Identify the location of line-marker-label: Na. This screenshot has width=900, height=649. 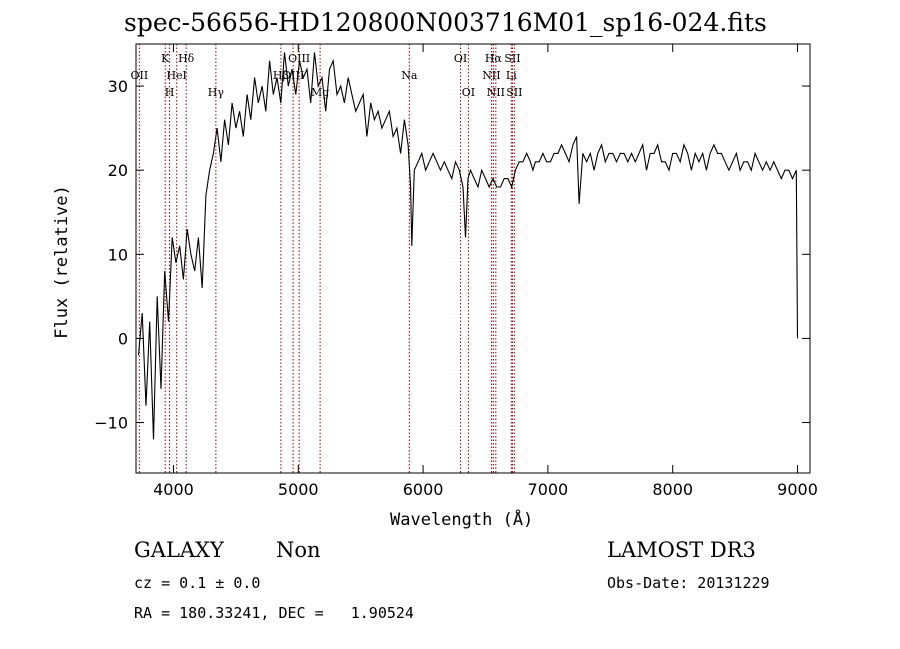
(409, 75).